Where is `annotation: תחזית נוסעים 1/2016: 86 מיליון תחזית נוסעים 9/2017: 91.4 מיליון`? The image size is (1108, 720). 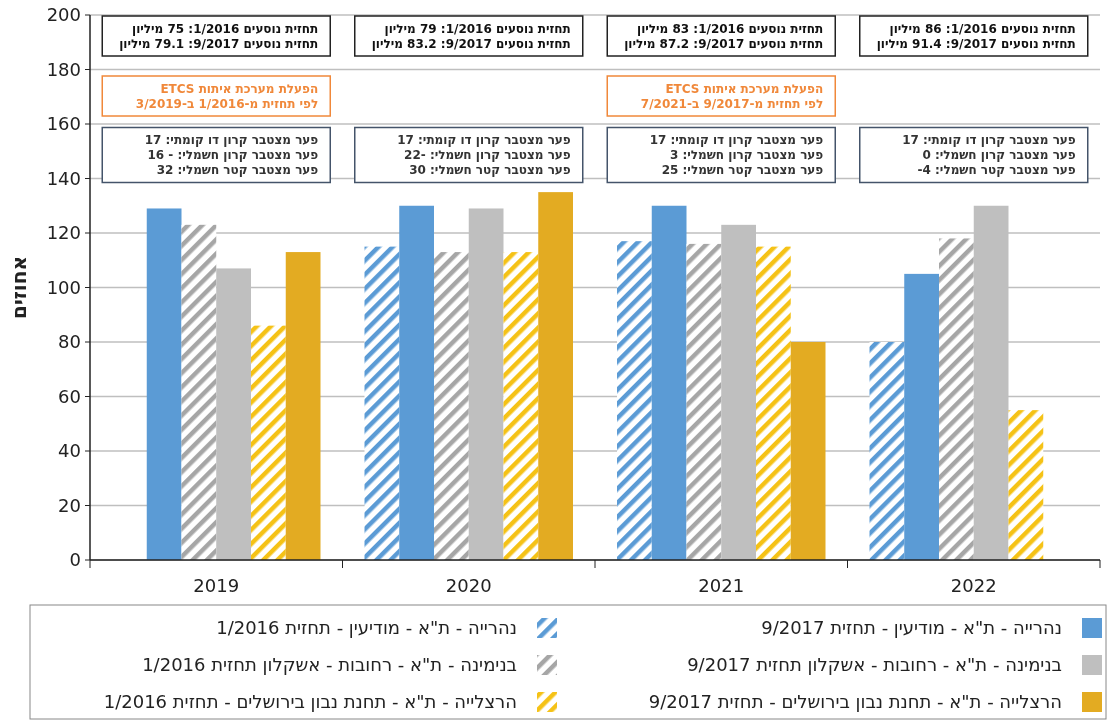
annotation: תחזית נוסעים 1/2016: 86 מיליון תחזית נוסעים 9/2017: 91.4 מיליון is located at coordinates (976, 36).